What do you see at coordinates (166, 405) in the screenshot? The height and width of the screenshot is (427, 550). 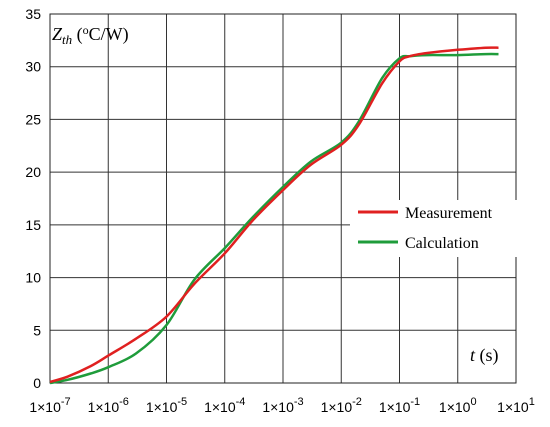 I see `x-tick-label: 1×10⁻⁵` at bounding box center [166, 405].